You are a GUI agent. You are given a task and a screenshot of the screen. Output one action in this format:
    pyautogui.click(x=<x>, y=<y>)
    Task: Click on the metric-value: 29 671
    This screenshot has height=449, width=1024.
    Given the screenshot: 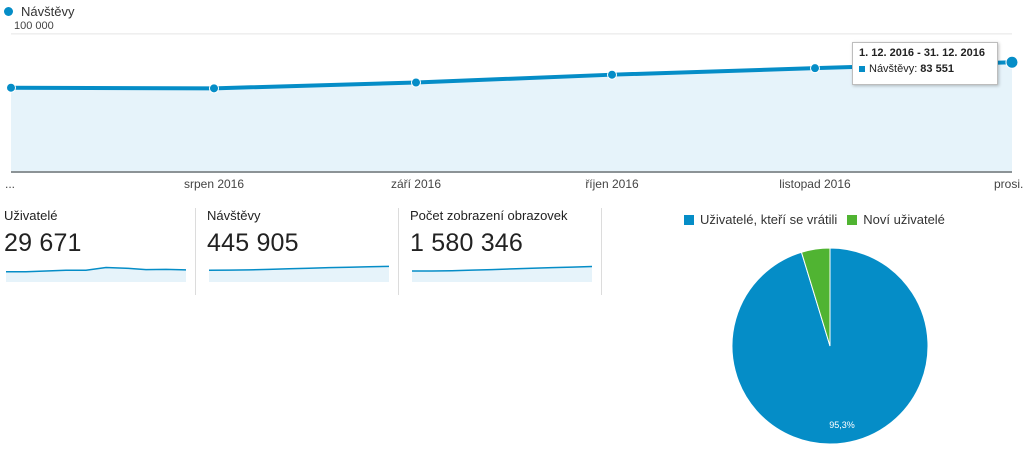 What is the action you would take?
    pyautogui.click(x=43, y=243)
    